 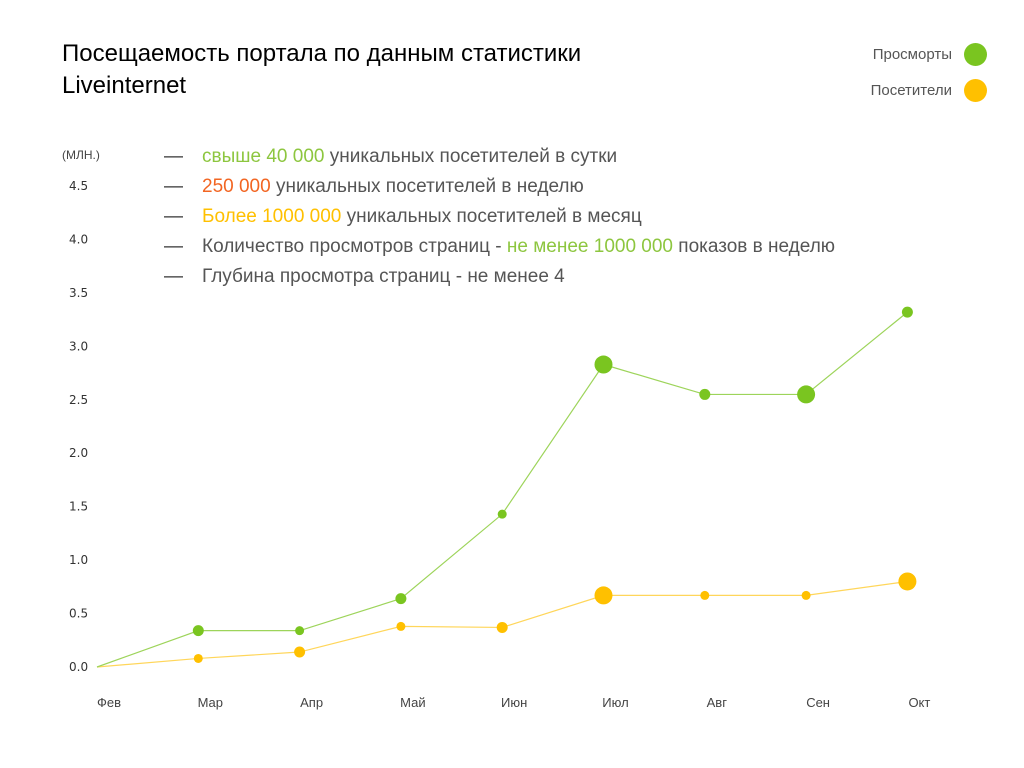 What do you see at coordinates (81, 155) in the screenshot?
I see `y-axis-unit-label: (МЛН.)` at bounding box center [81, 155].